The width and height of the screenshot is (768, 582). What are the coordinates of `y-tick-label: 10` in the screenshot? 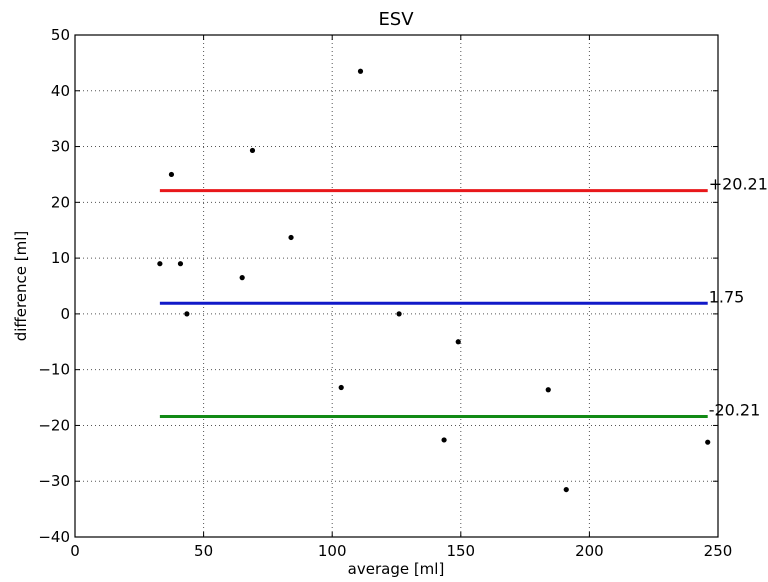 It's located at (60, 258).